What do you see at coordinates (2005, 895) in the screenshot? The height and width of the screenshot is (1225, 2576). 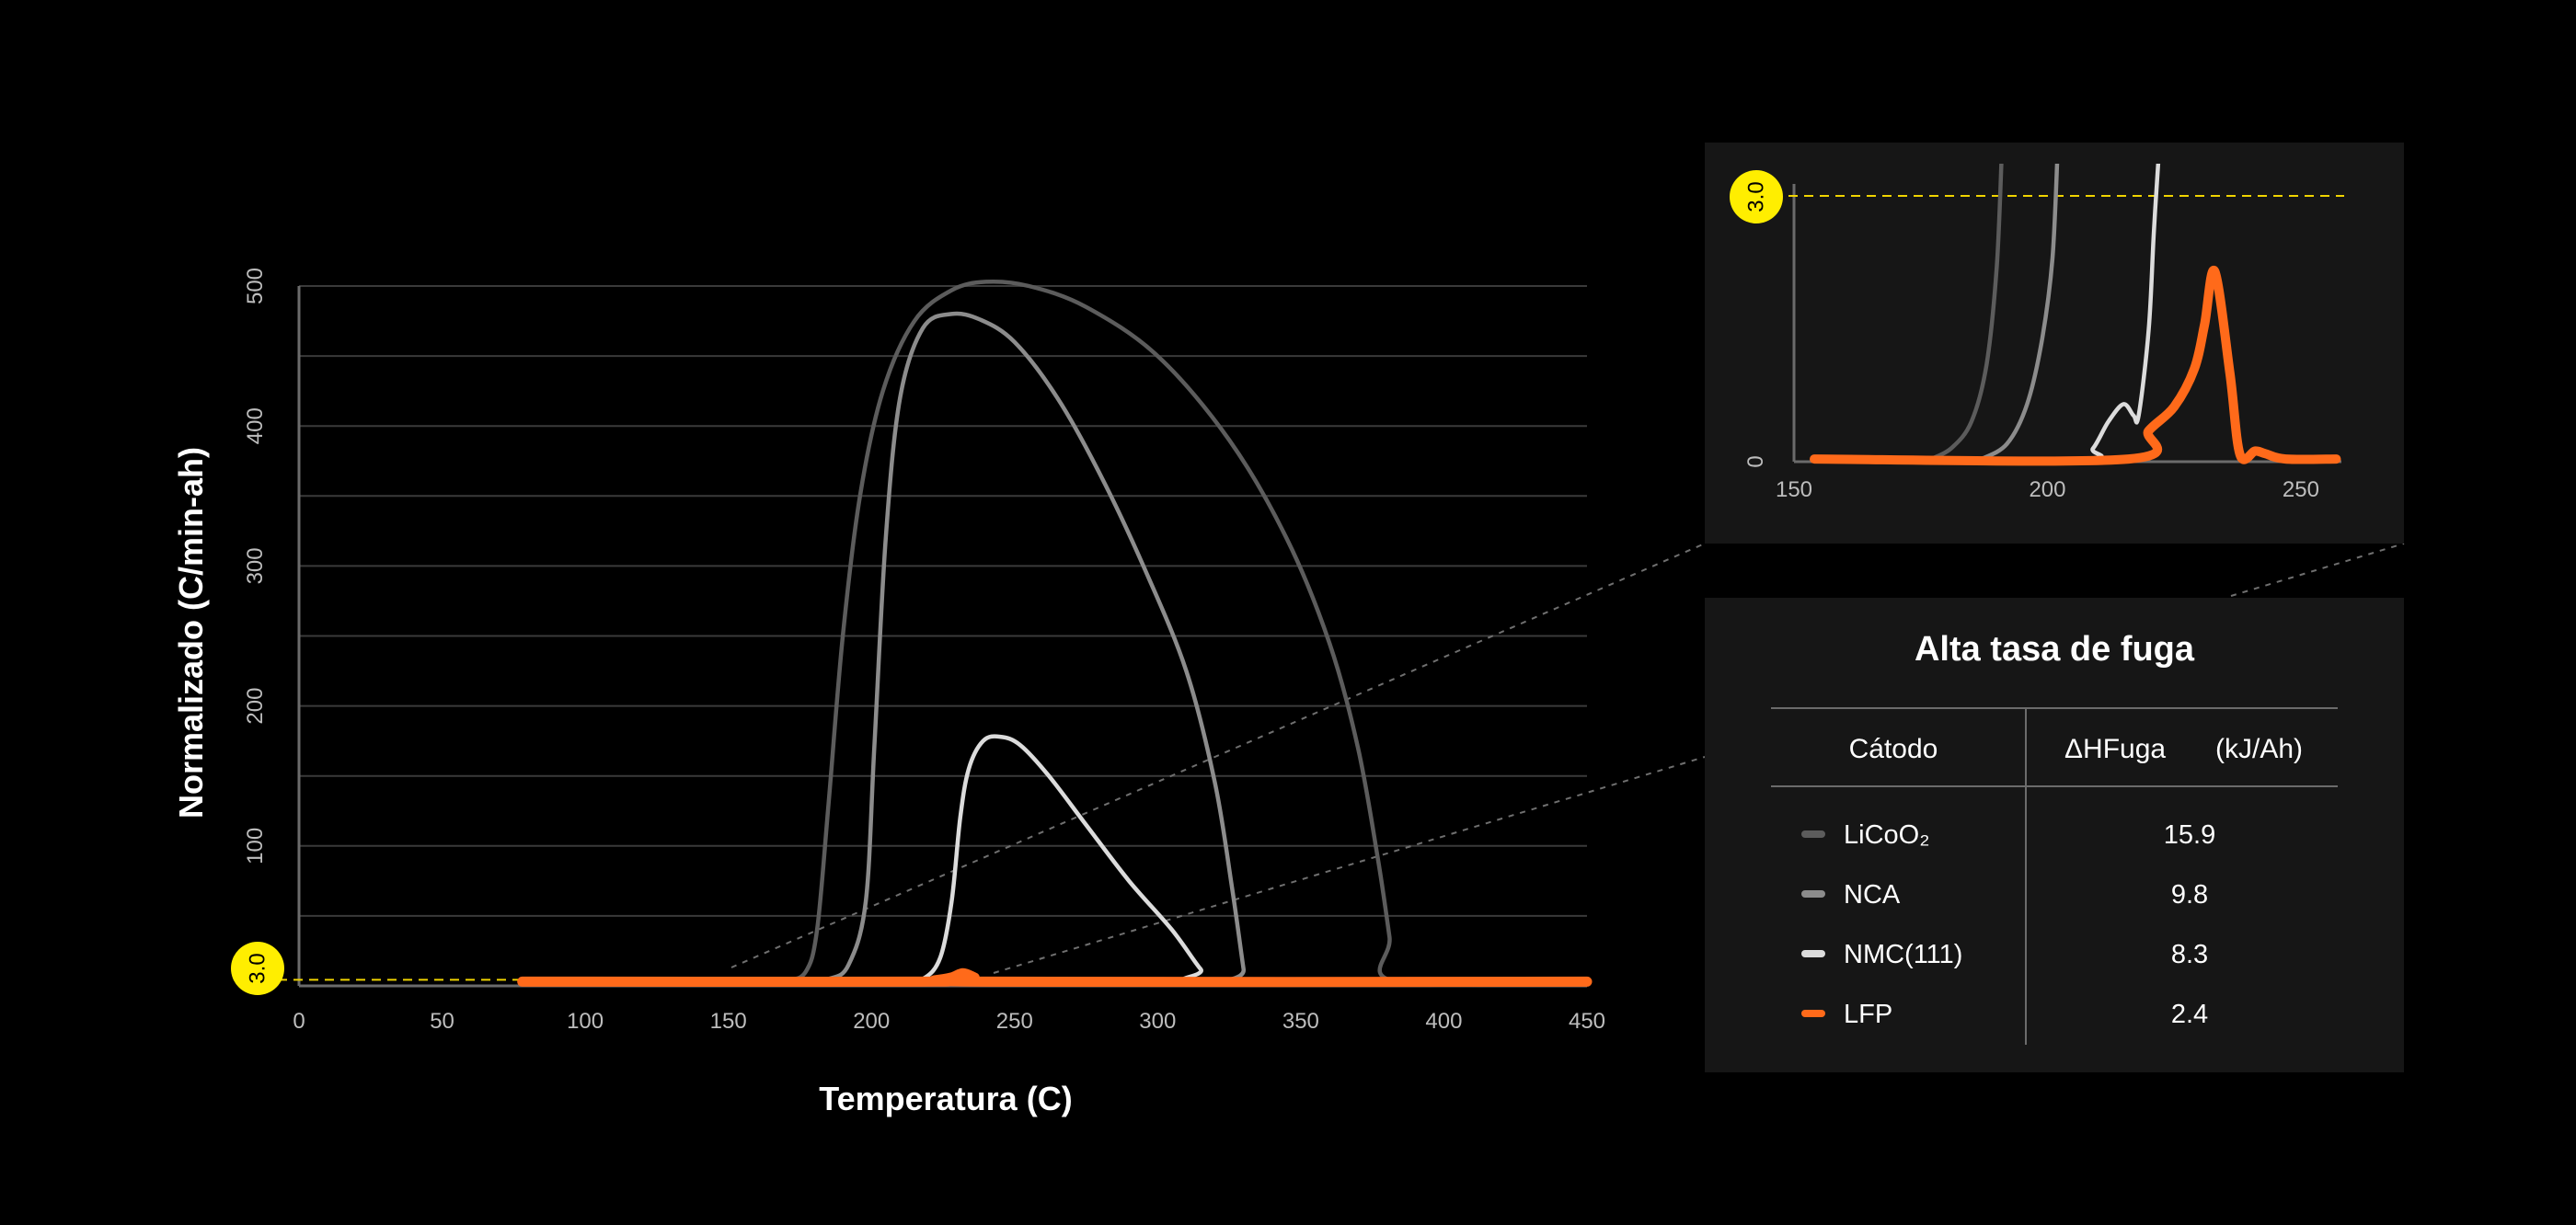 I see `table-row: NCA 9.8` at bounding box center [2005, 895].